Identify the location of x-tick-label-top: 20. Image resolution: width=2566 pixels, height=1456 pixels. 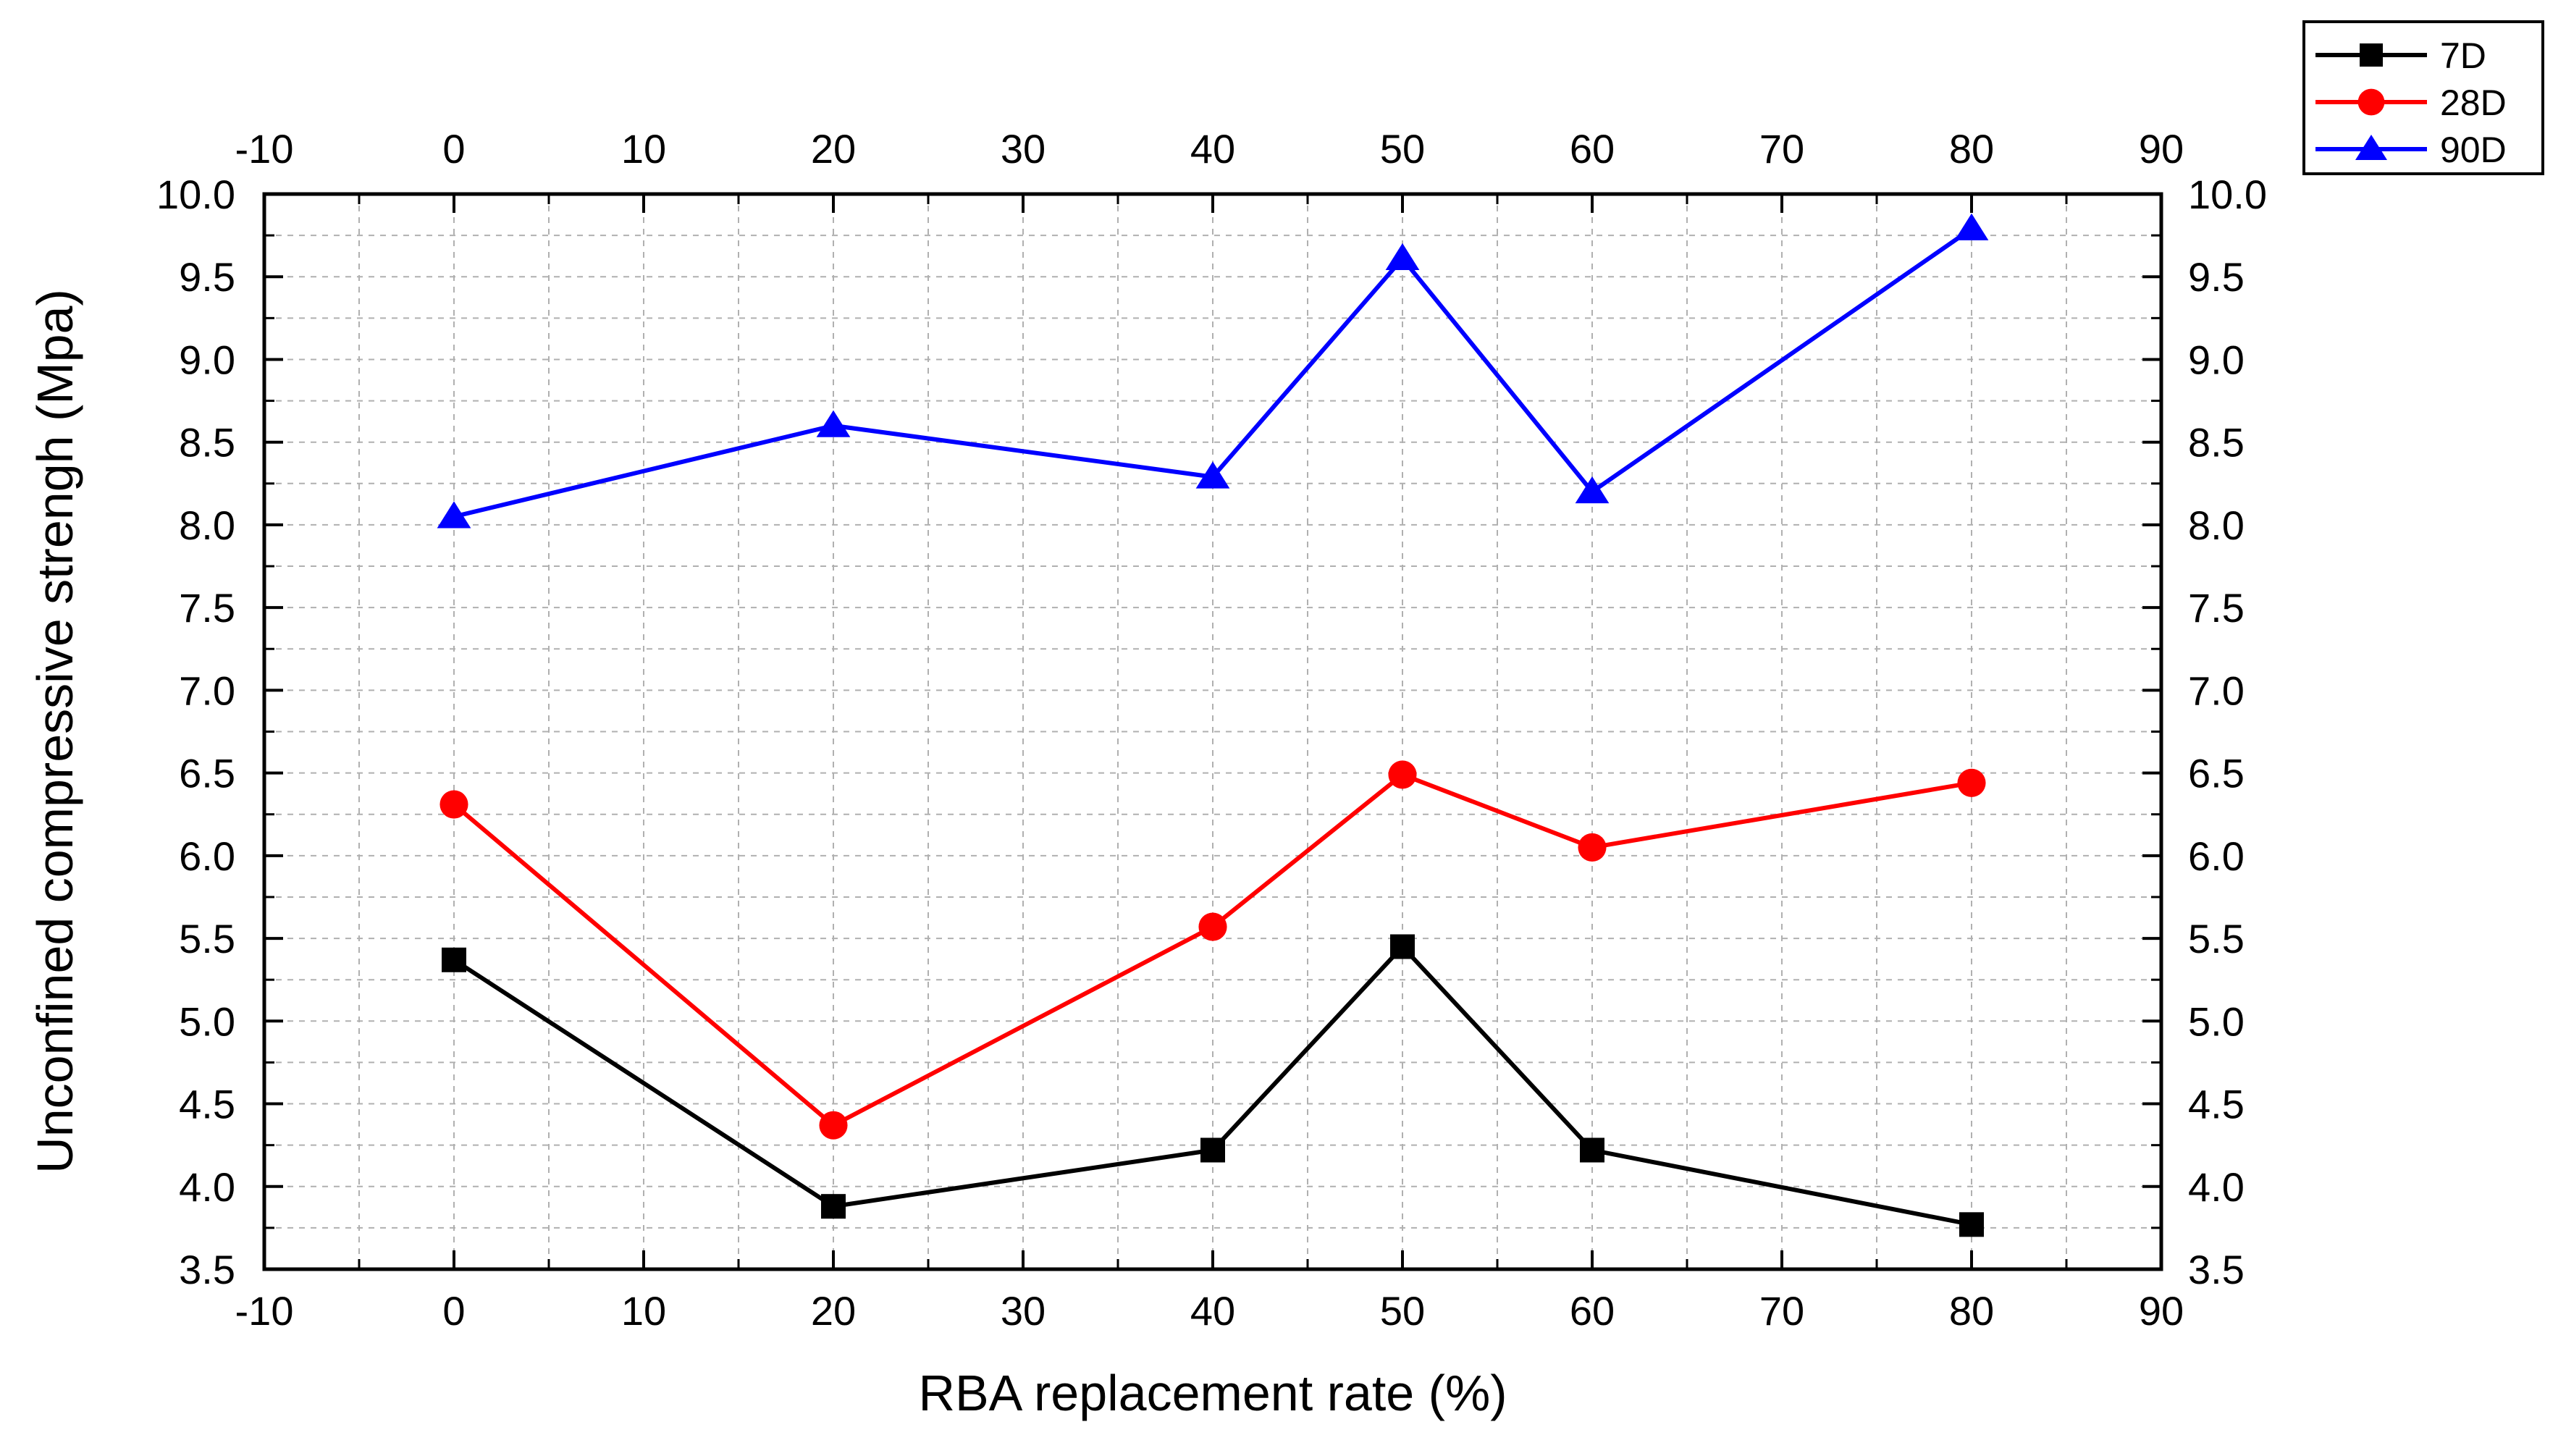
(833, 149).